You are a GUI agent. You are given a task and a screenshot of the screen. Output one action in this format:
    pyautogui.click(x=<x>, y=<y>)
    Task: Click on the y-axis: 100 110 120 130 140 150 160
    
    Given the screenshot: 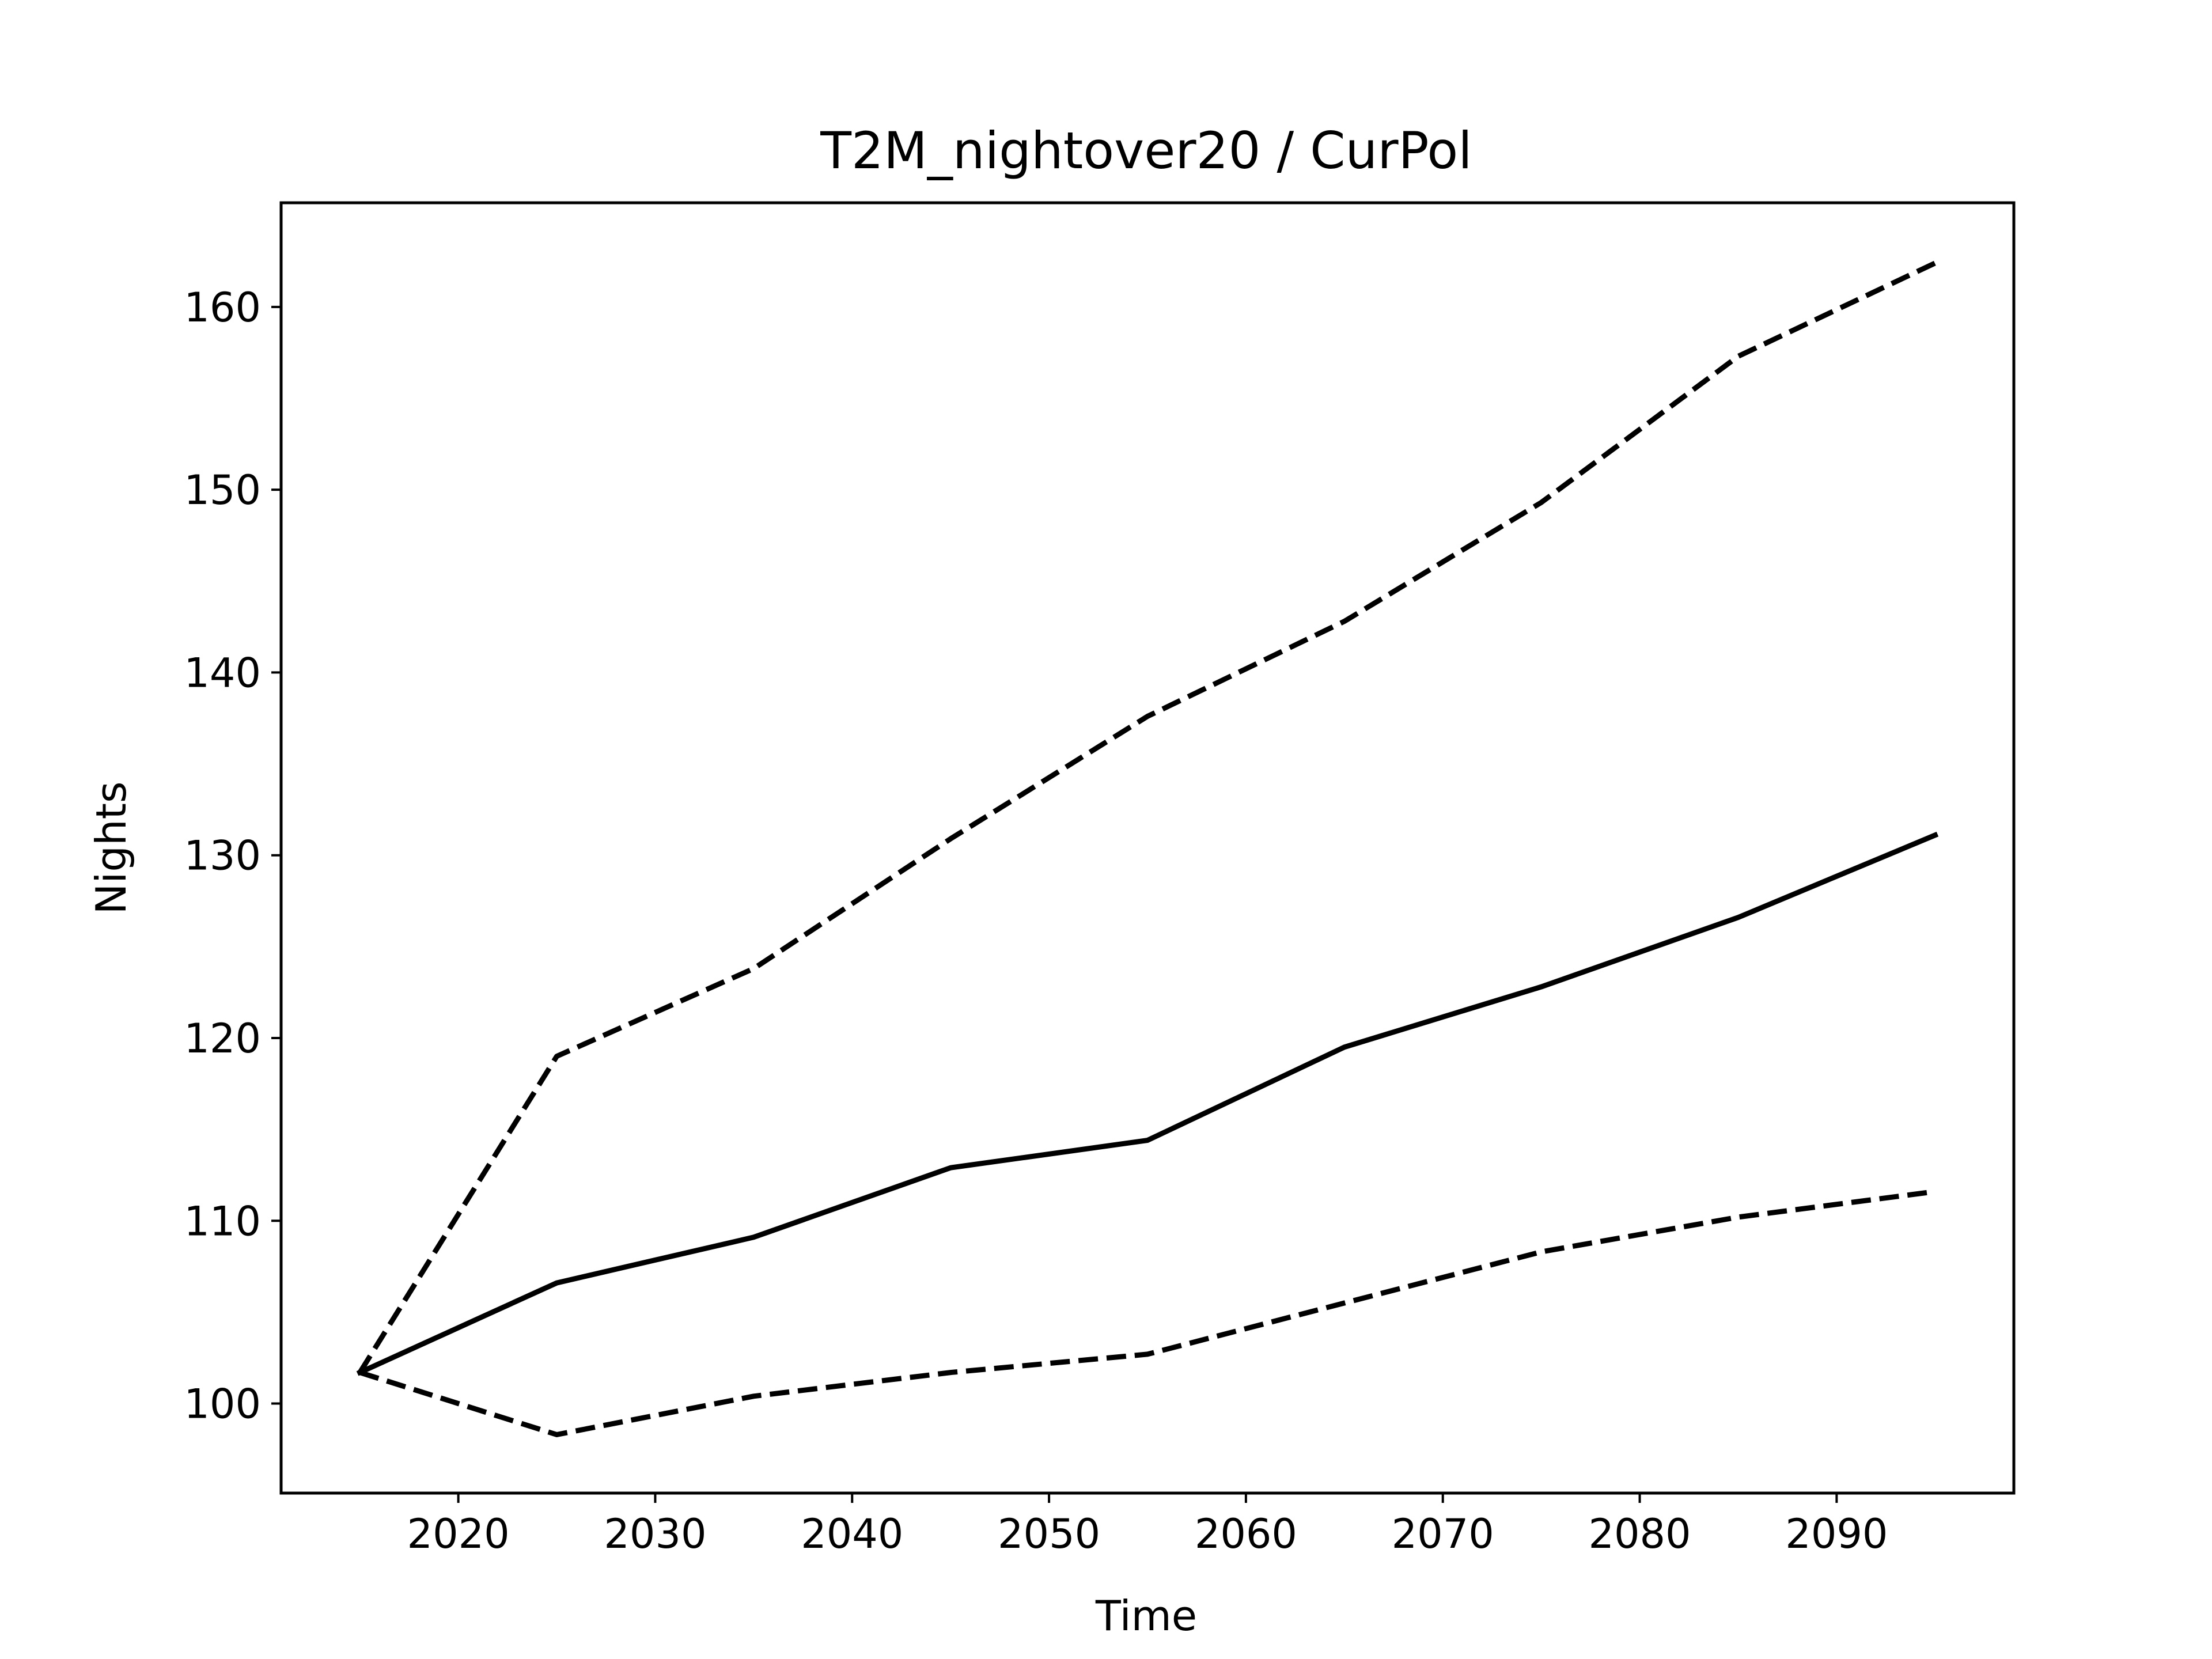 What is the action you would take?
    pyautogui.click(x=232, y=856)
    